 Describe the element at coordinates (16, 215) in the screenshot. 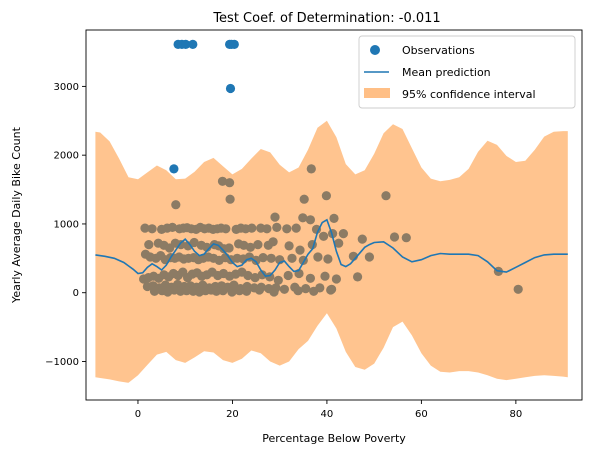

I see `y-axis-title: Yearly Average Daily Bike Count` at that location.